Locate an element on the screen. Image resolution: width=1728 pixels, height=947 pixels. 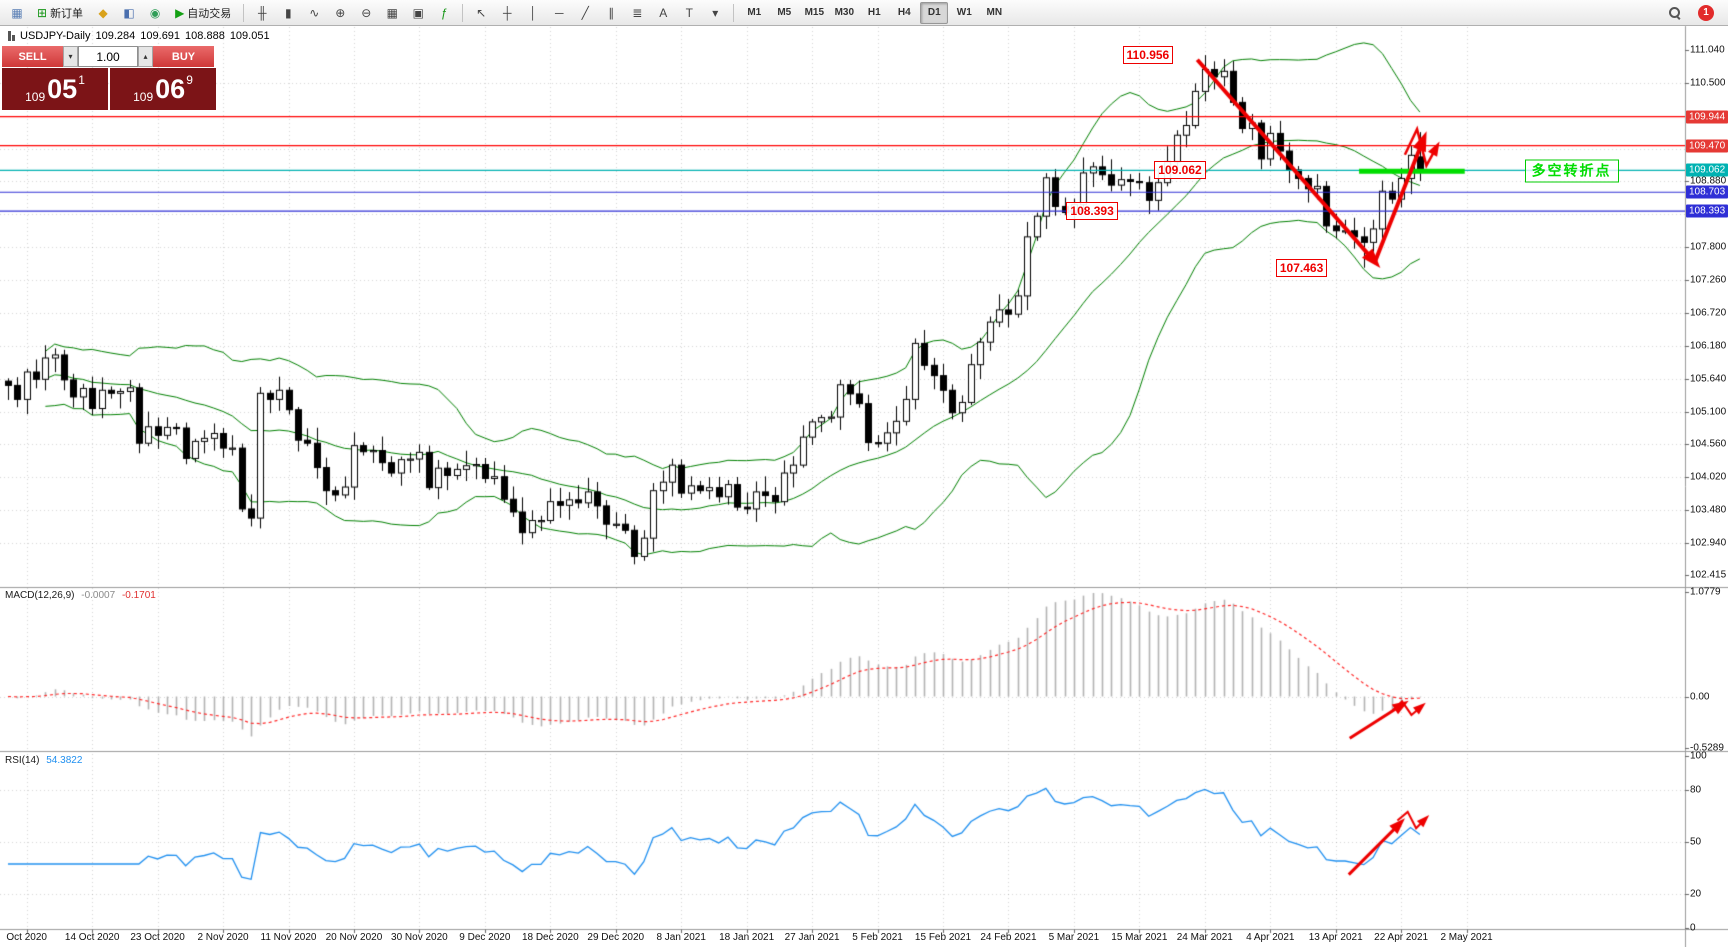
mid-price-annotation: 109.062 is located at coordinates (1180, 170).